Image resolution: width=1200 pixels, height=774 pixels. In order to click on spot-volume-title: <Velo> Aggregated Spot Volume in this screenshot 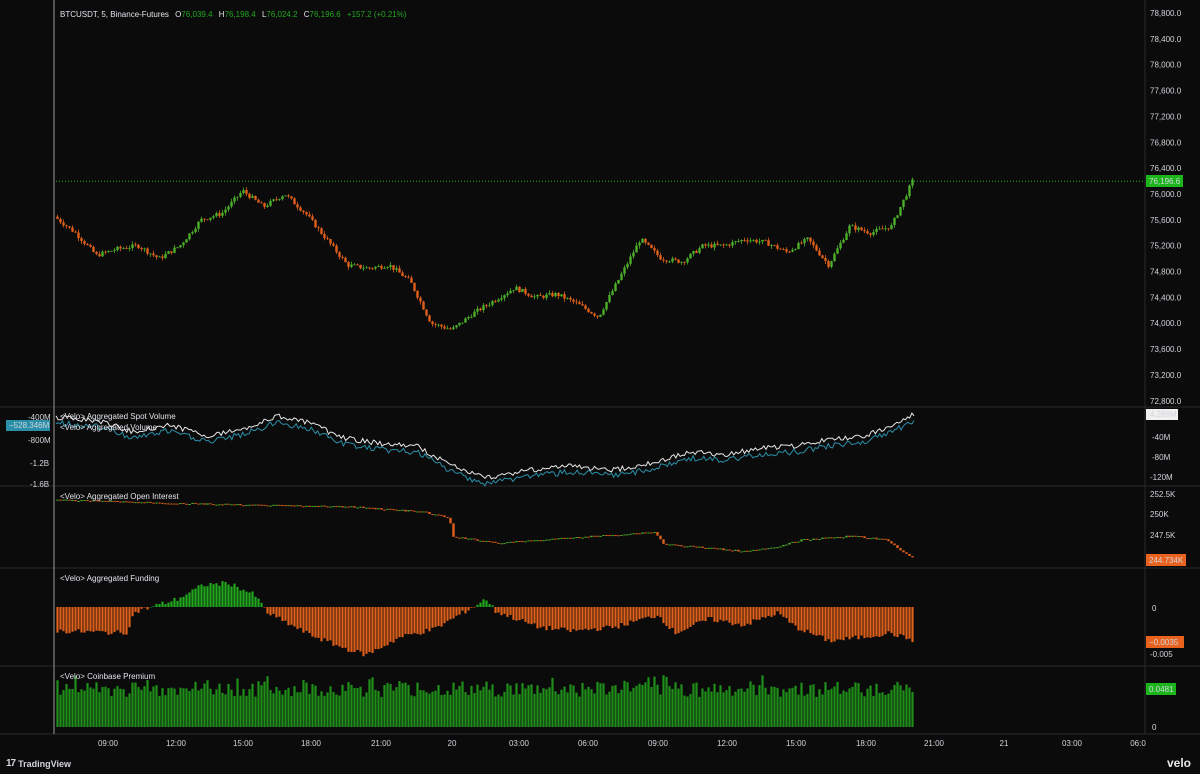, I will do `click(118, 416)`.